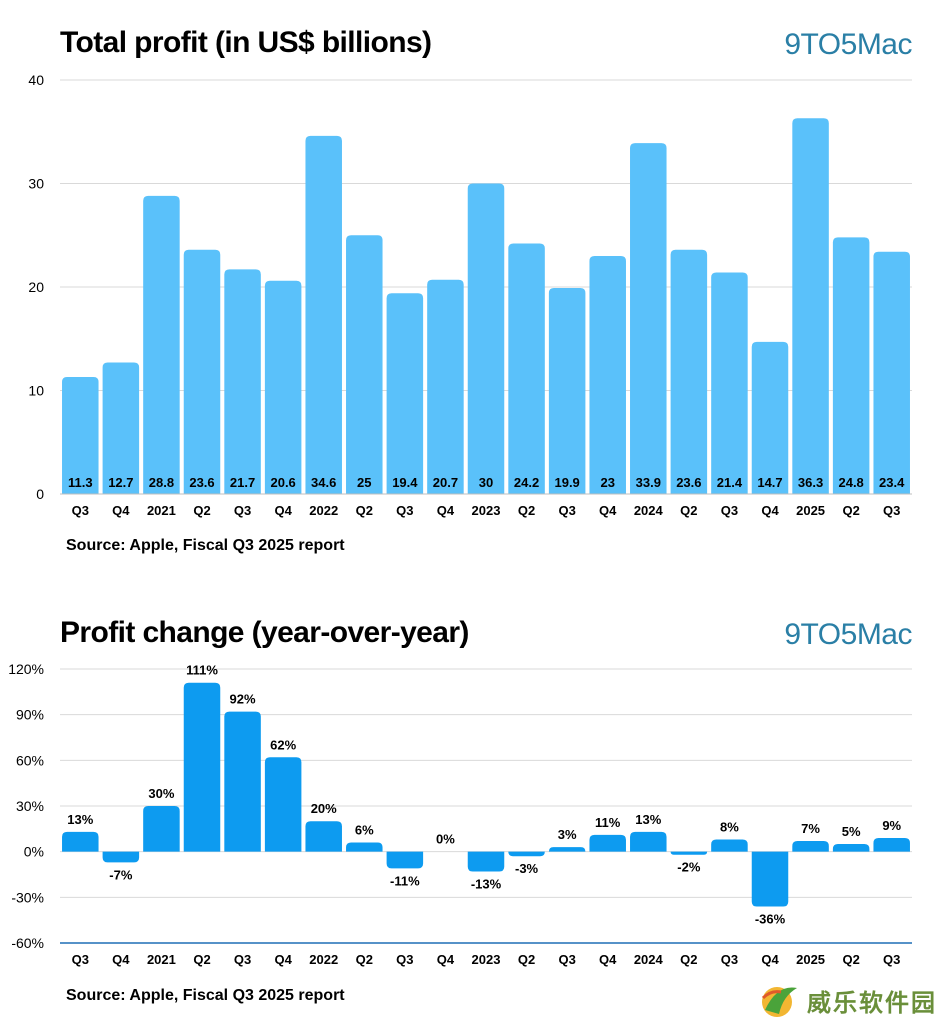 This screenshot has width=949, height=1024. Describe the element at coordinates (810, 828) in the screenshot. I see `bar-value-label: 7%` at that location.